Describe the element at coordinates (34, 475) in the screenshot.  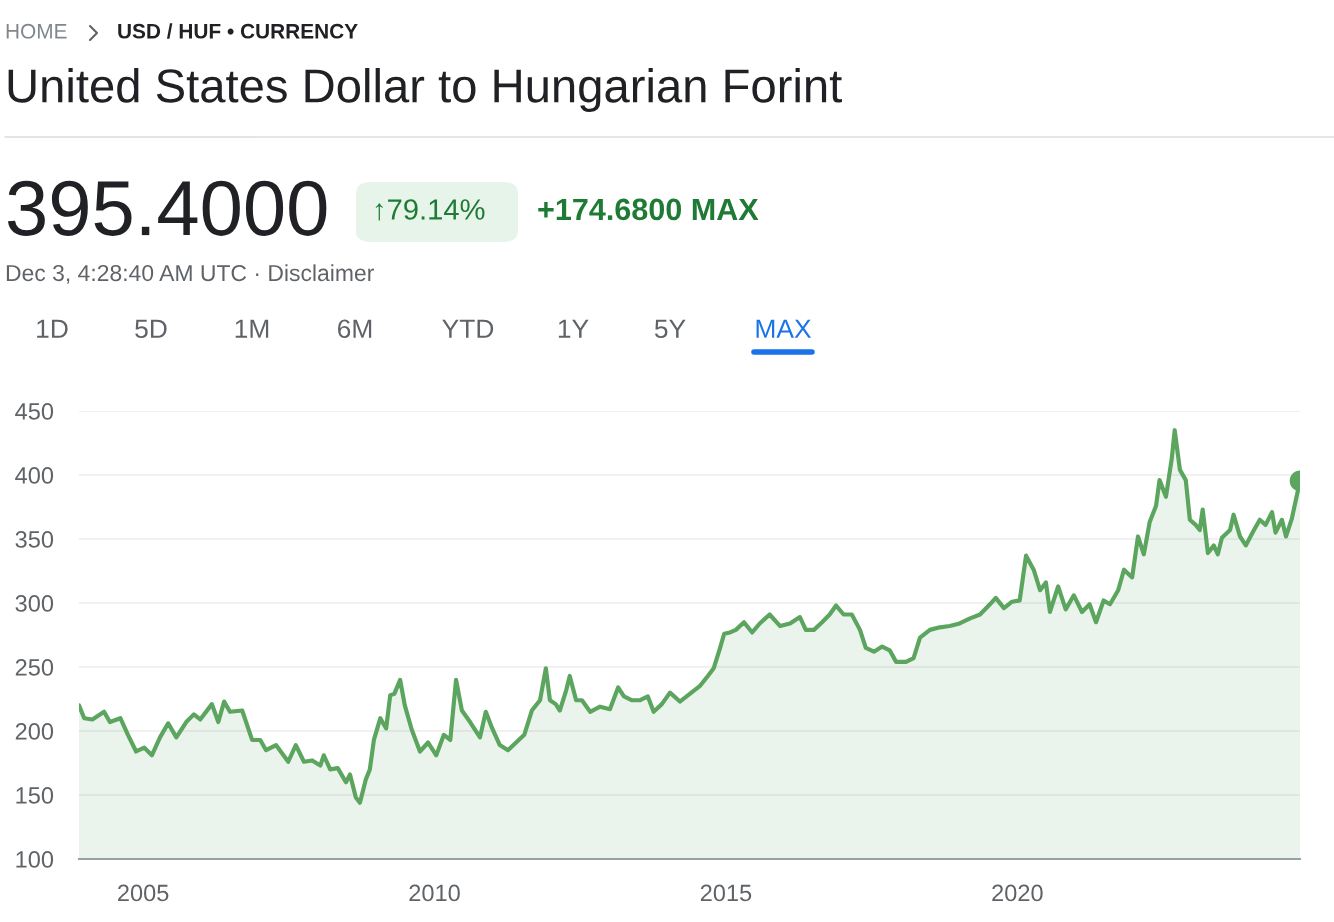
I see `y-tick-label: 400` at that location.